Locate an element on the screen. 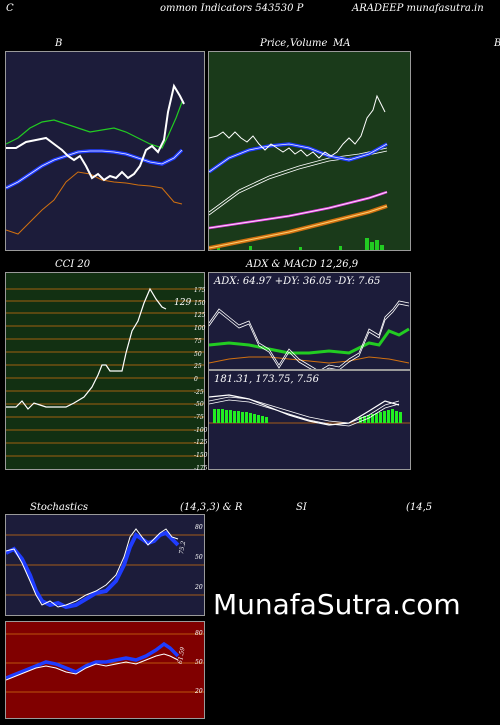  cci-tick: -50 is located at coordinates (199, 405).